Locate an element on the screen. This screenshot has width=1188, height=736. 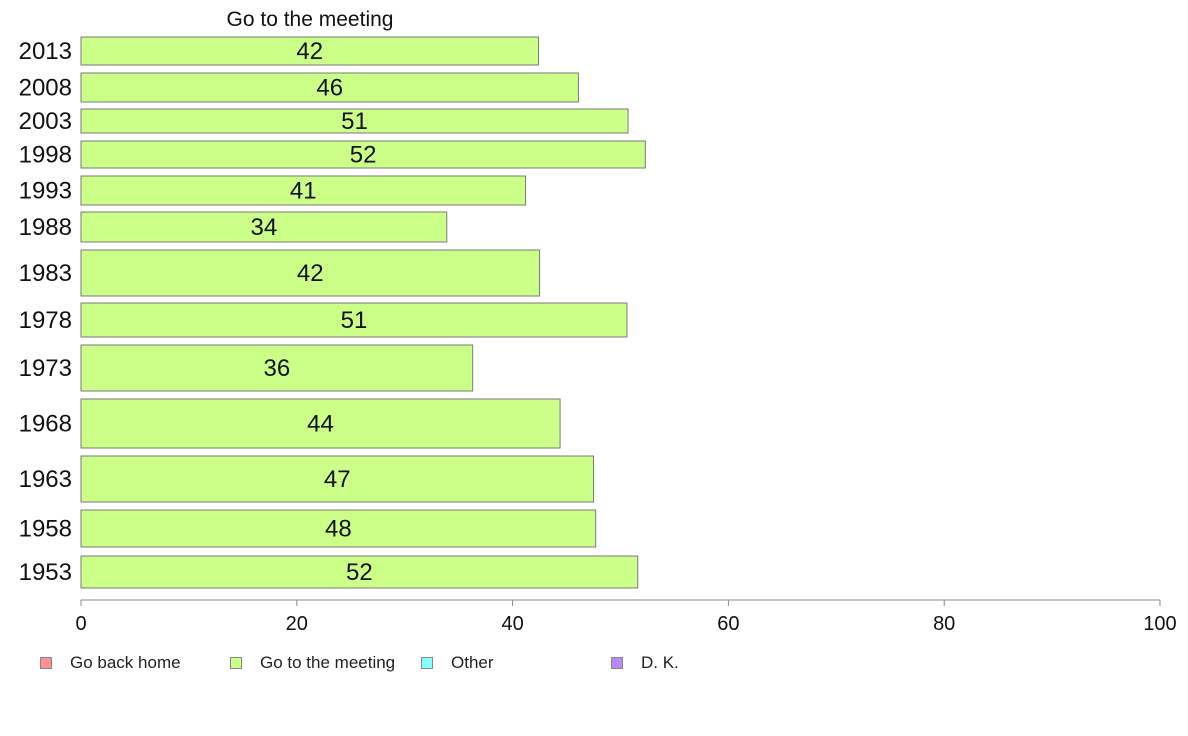
legend-label: Go to the meeting is located at coordinates (328, 662).